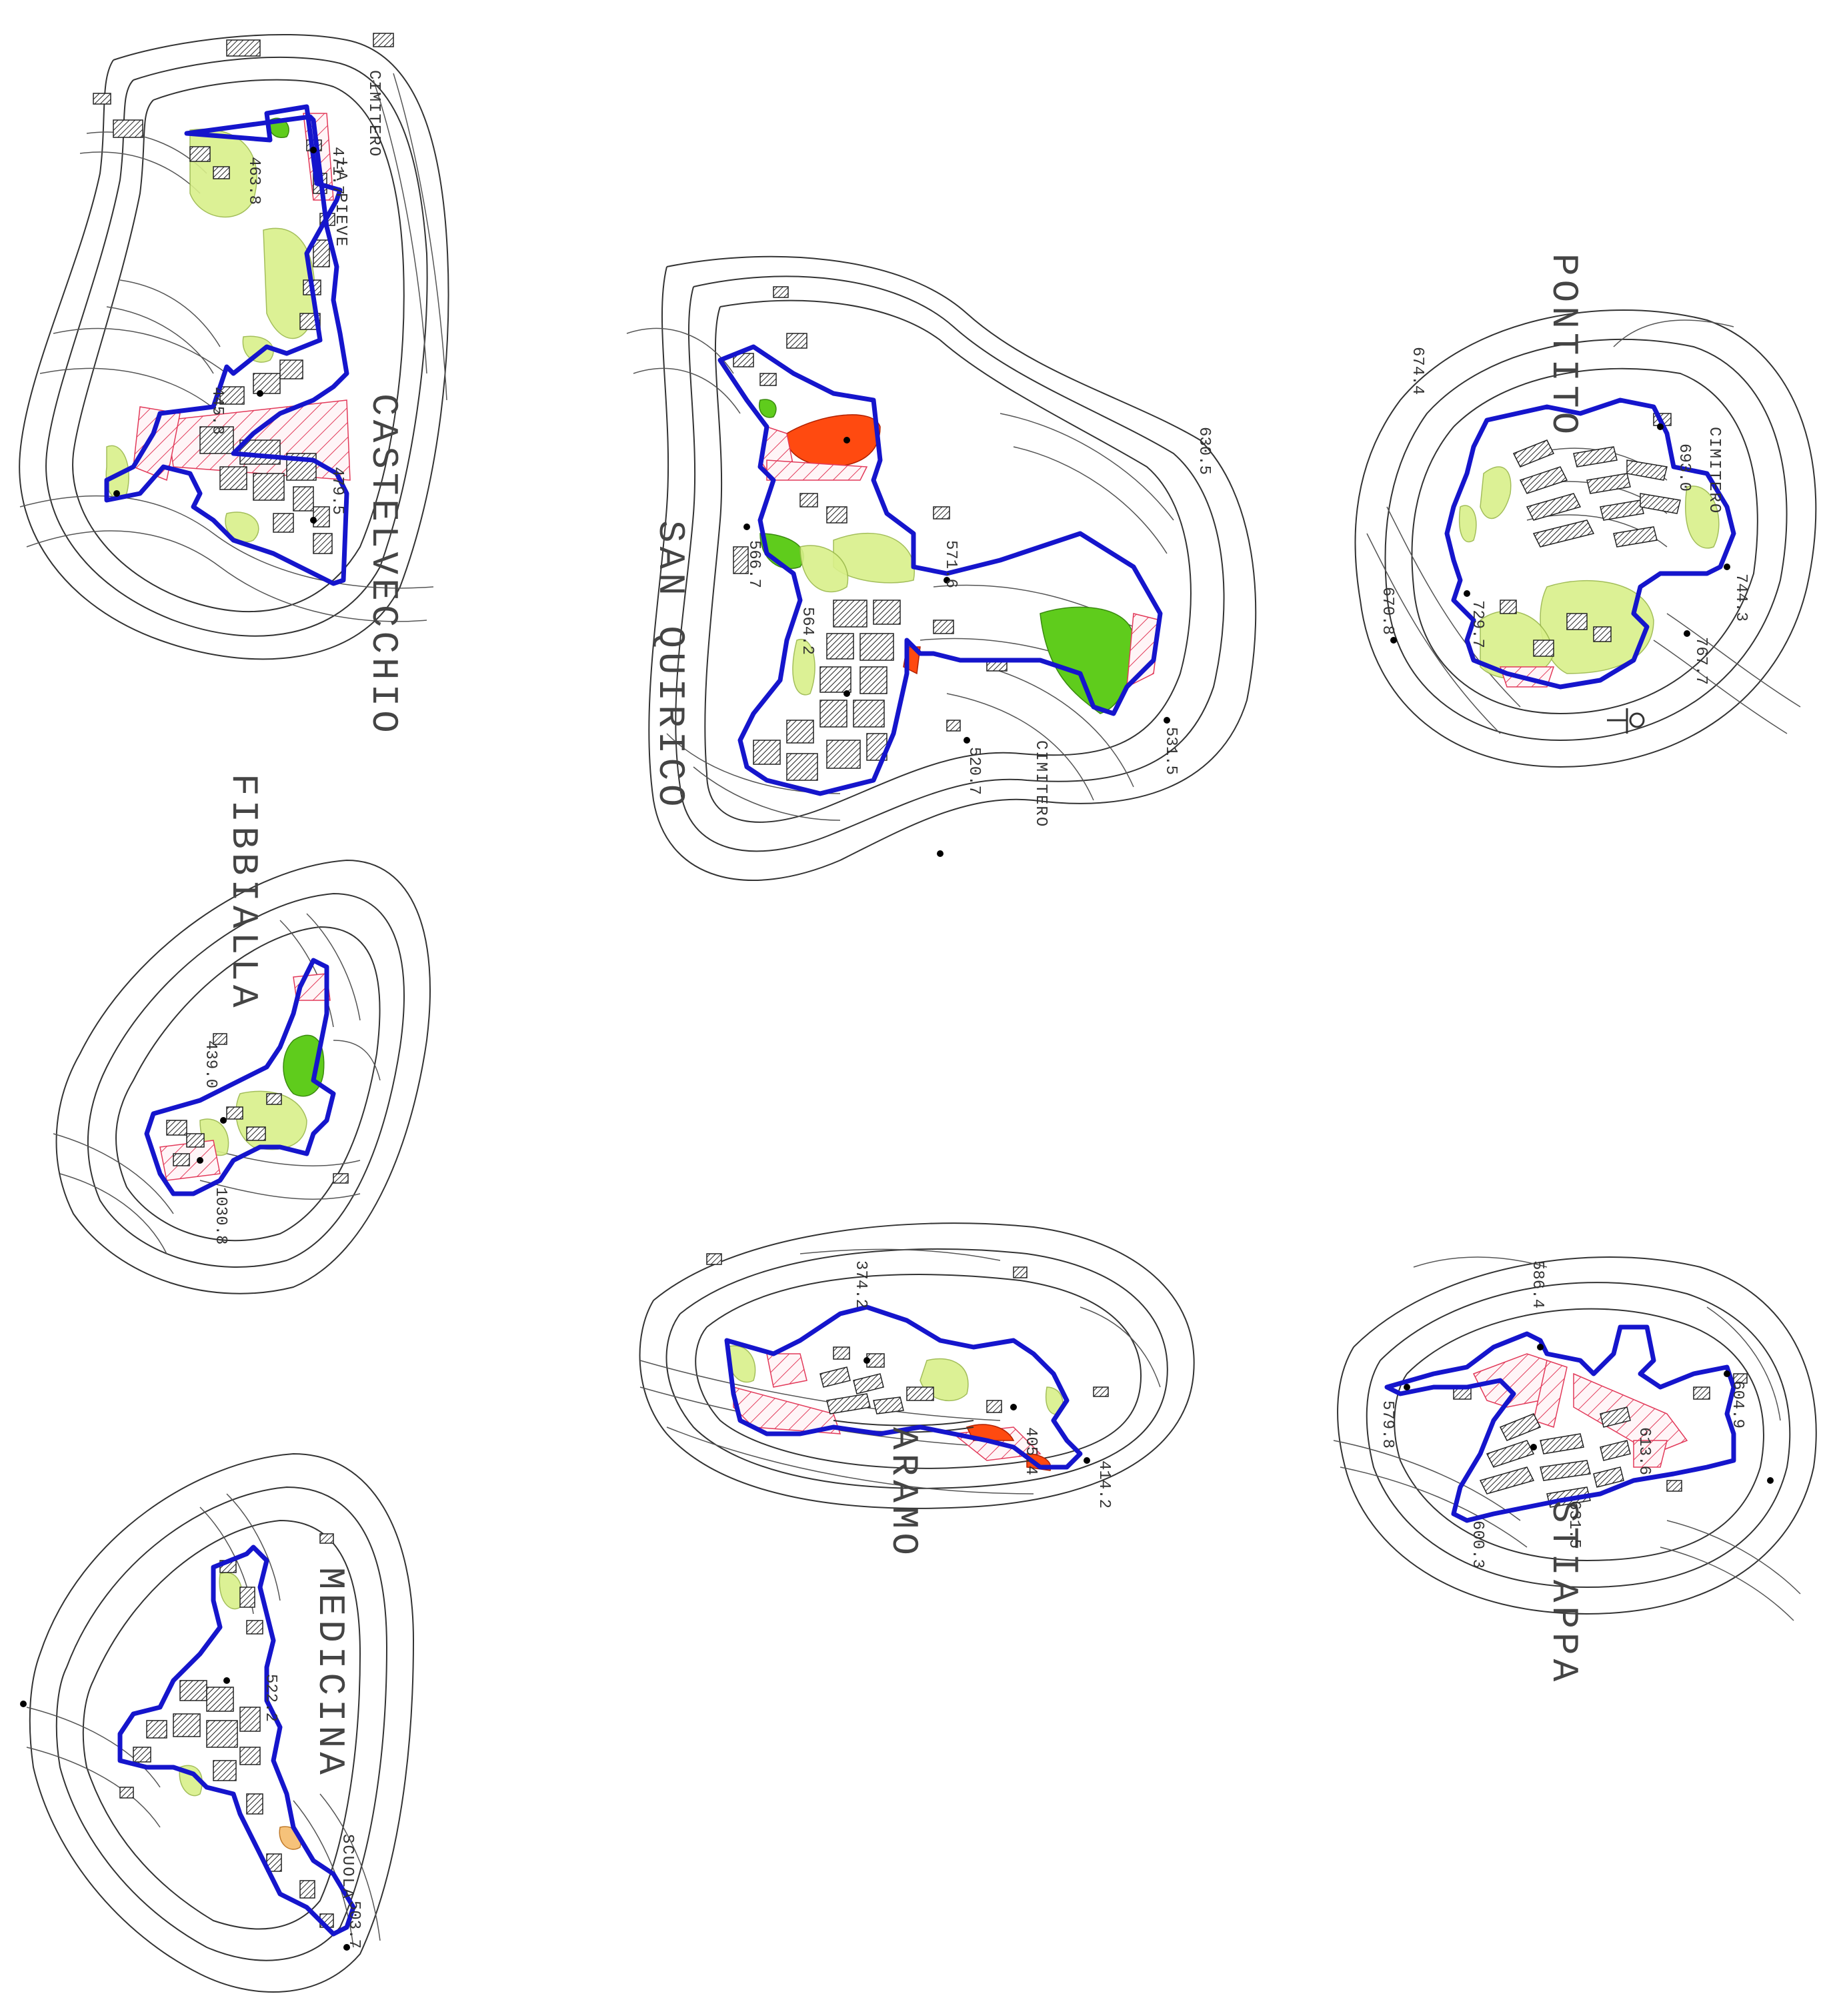 The width and height of the screenshot is (1843, 2016). I want to click on elevation-pontito-3: 670.8, so click(1387, 611).